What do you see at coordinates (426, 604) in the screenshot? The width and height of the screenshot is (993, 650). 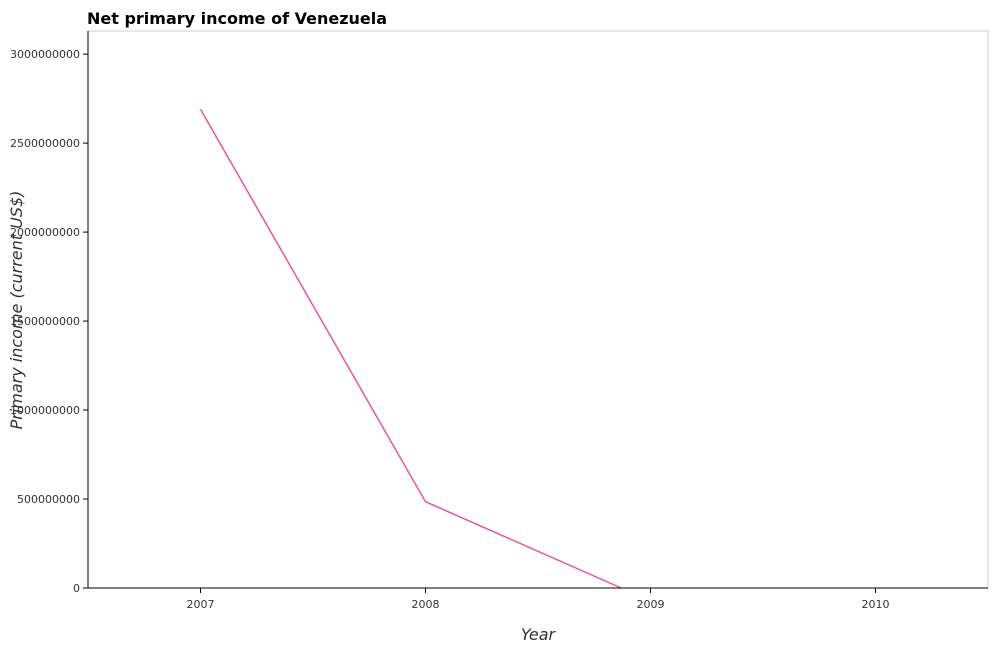 I see `x-tick-label: 2008` at bounding box center [426, 604].